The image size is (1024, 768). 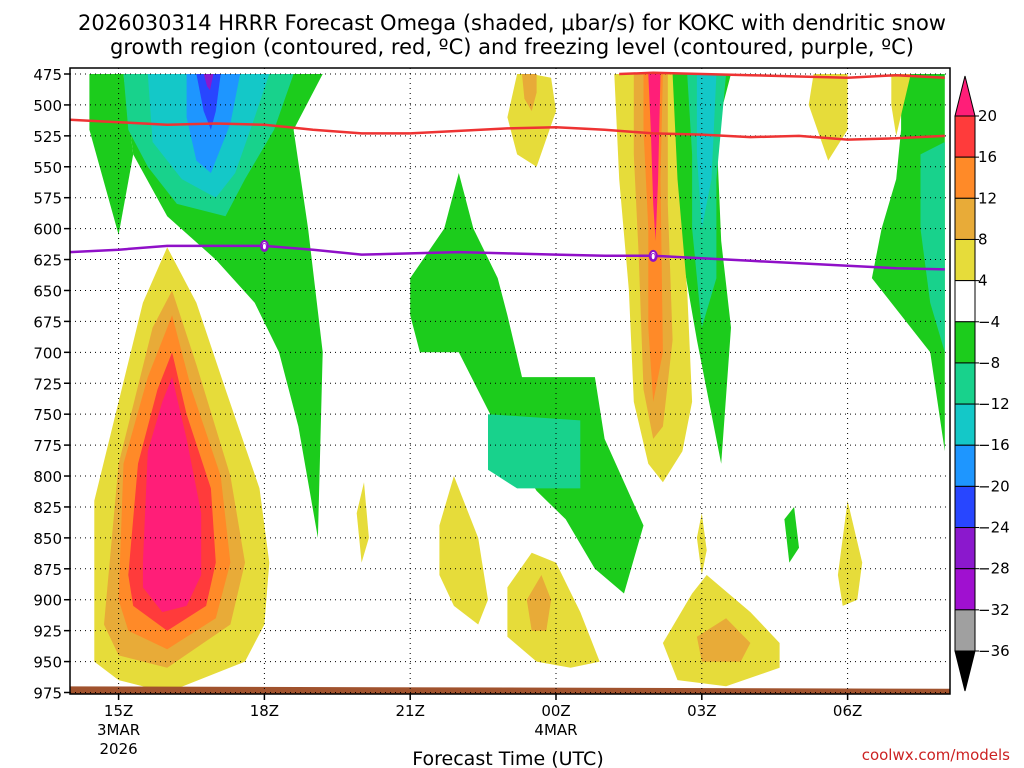 I want to click on colorbar-label-4: 4, so click(x=983, y=281).